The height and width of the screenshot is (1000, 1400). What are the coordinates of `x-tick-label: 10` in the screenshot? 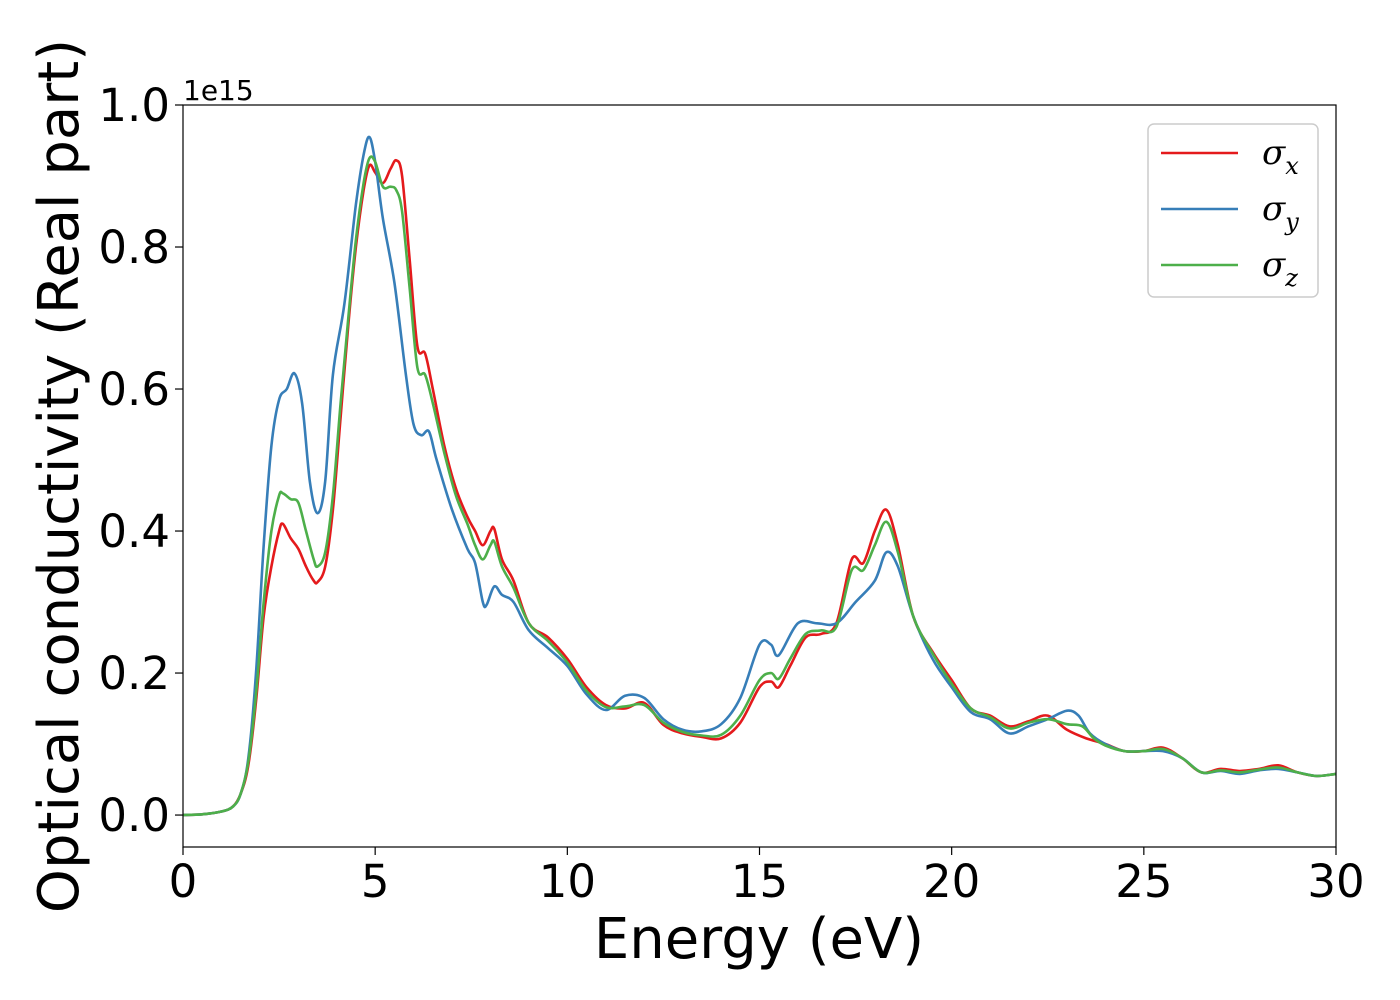 It's located at (567, 881).